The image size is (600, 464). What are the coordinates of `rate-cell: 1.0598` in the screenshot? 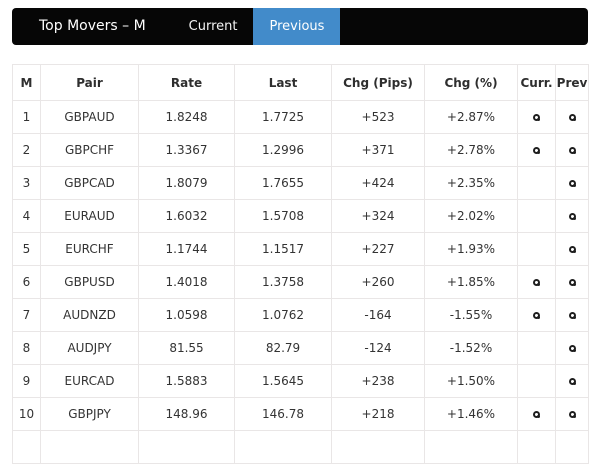 It's located at (186, 315).